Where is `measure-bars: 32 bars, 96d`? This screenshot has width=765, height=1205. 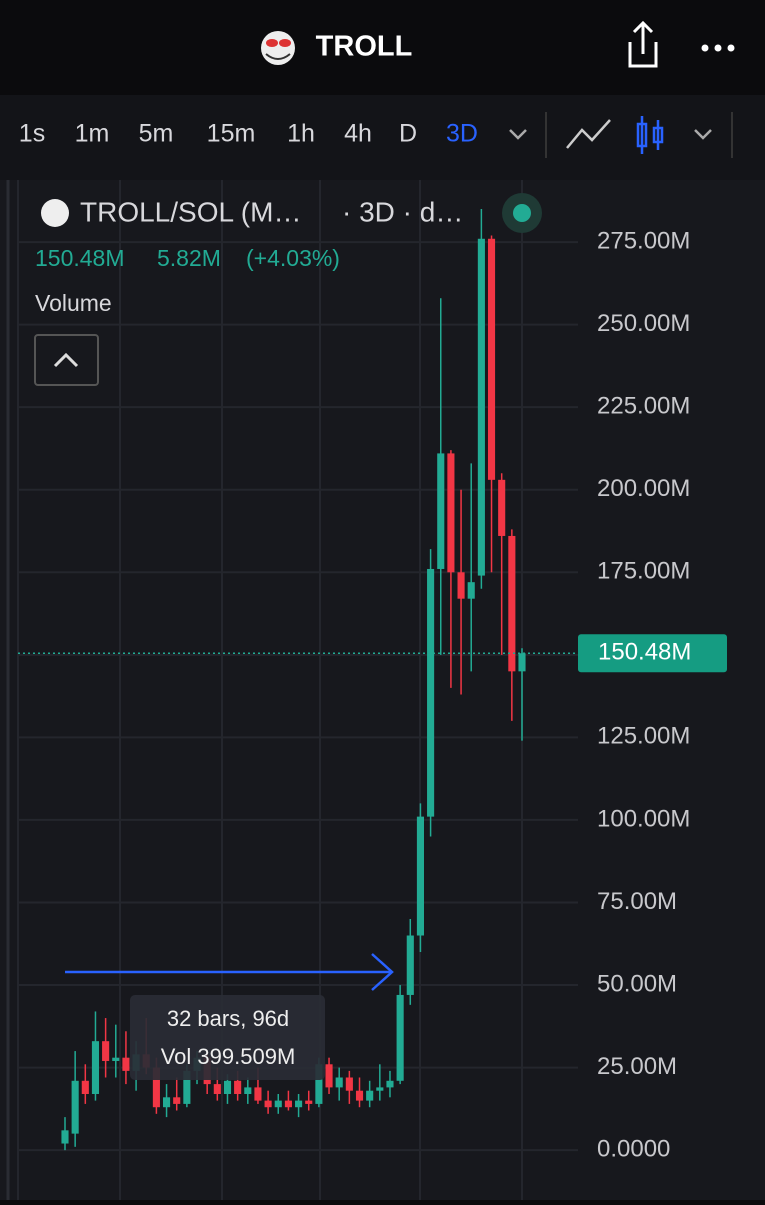 measure-bars: 32 bars, 96d is located at coordinates (228, 1018).